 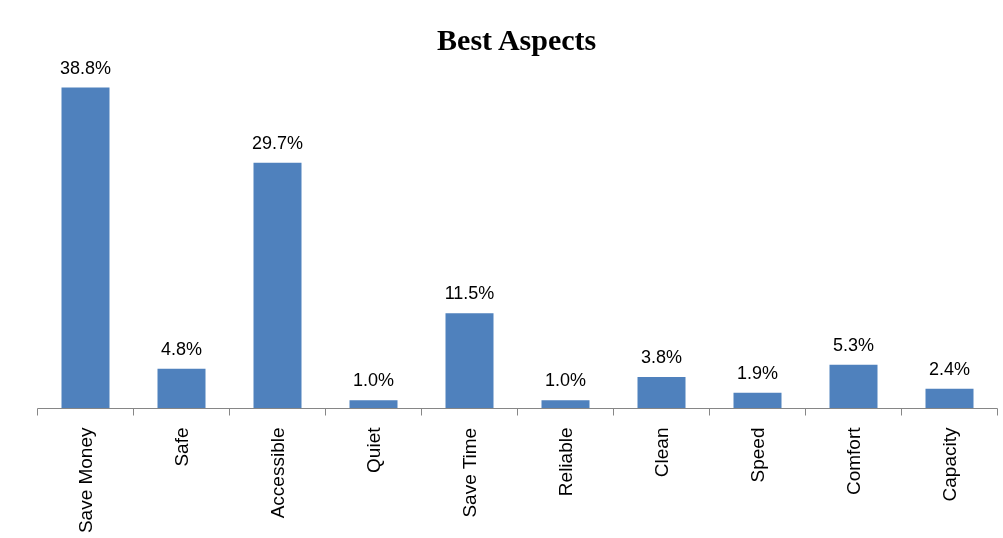 I want to click on data-label: 11.5%, so click(x=469, y=293).